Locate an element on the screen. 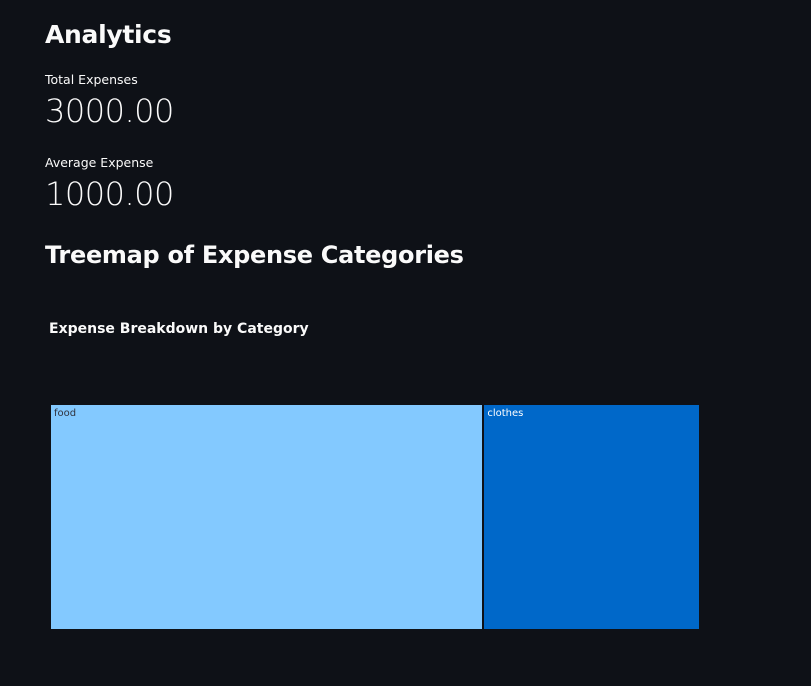 The image size is (811, 686). average-expense-value: 1000.00 is located at coordinates (109, 194).